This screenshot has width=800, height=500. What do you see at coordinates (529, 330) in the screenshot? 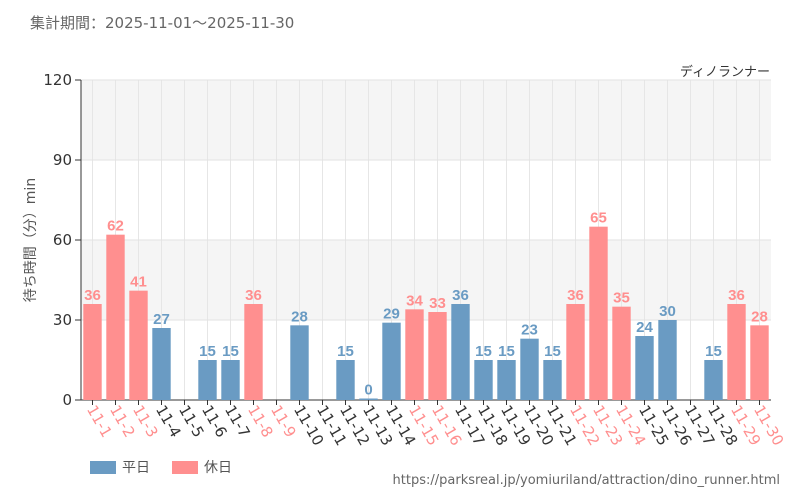
I see `data-label: 23` at bounding box center [529, 330].